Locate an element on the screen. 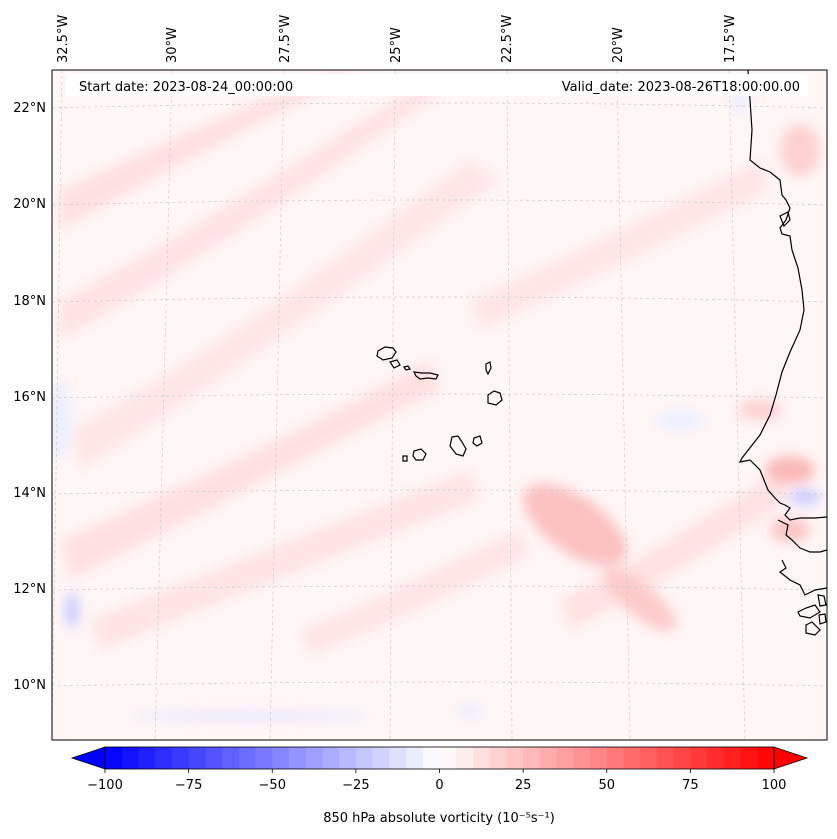  island-santa-luzia is located at coordinates (407, 368).